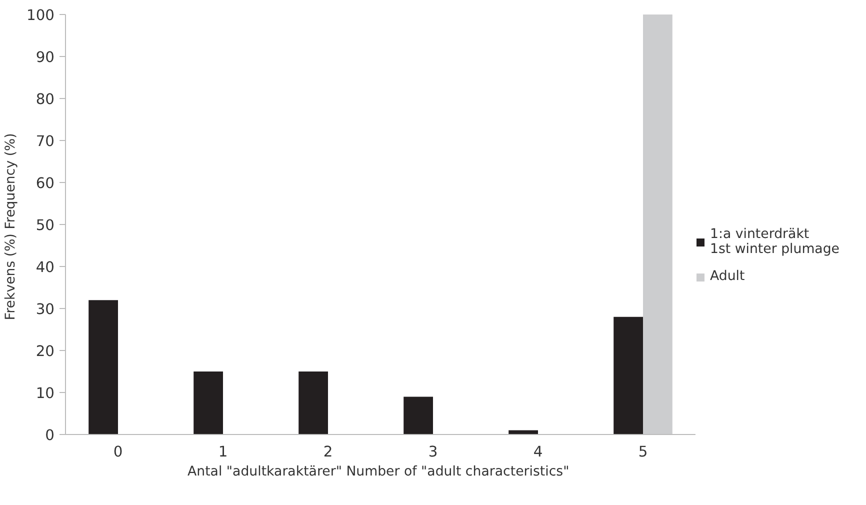 The height and width of the screenshot is (505, 866). I want to click on x-tick-label: 5, so click(643, 452).